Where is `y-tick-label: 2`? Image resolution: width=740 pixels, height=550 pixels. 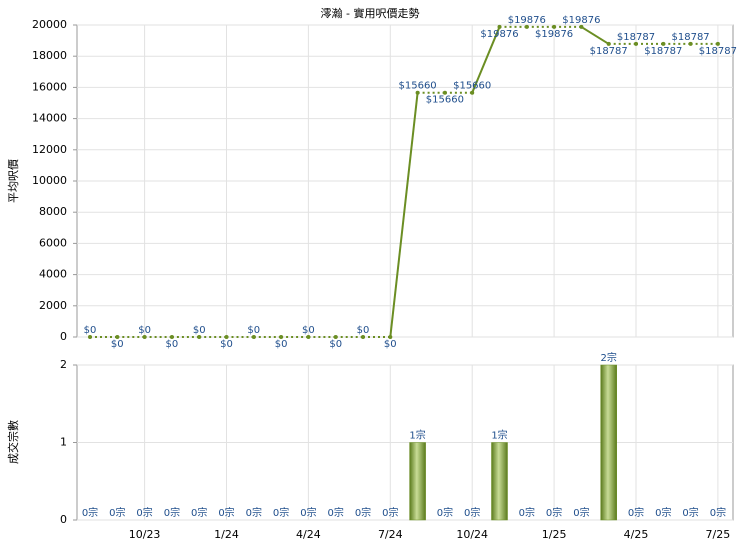
y-tick-label: 2 is located at coordinates (63, 364).